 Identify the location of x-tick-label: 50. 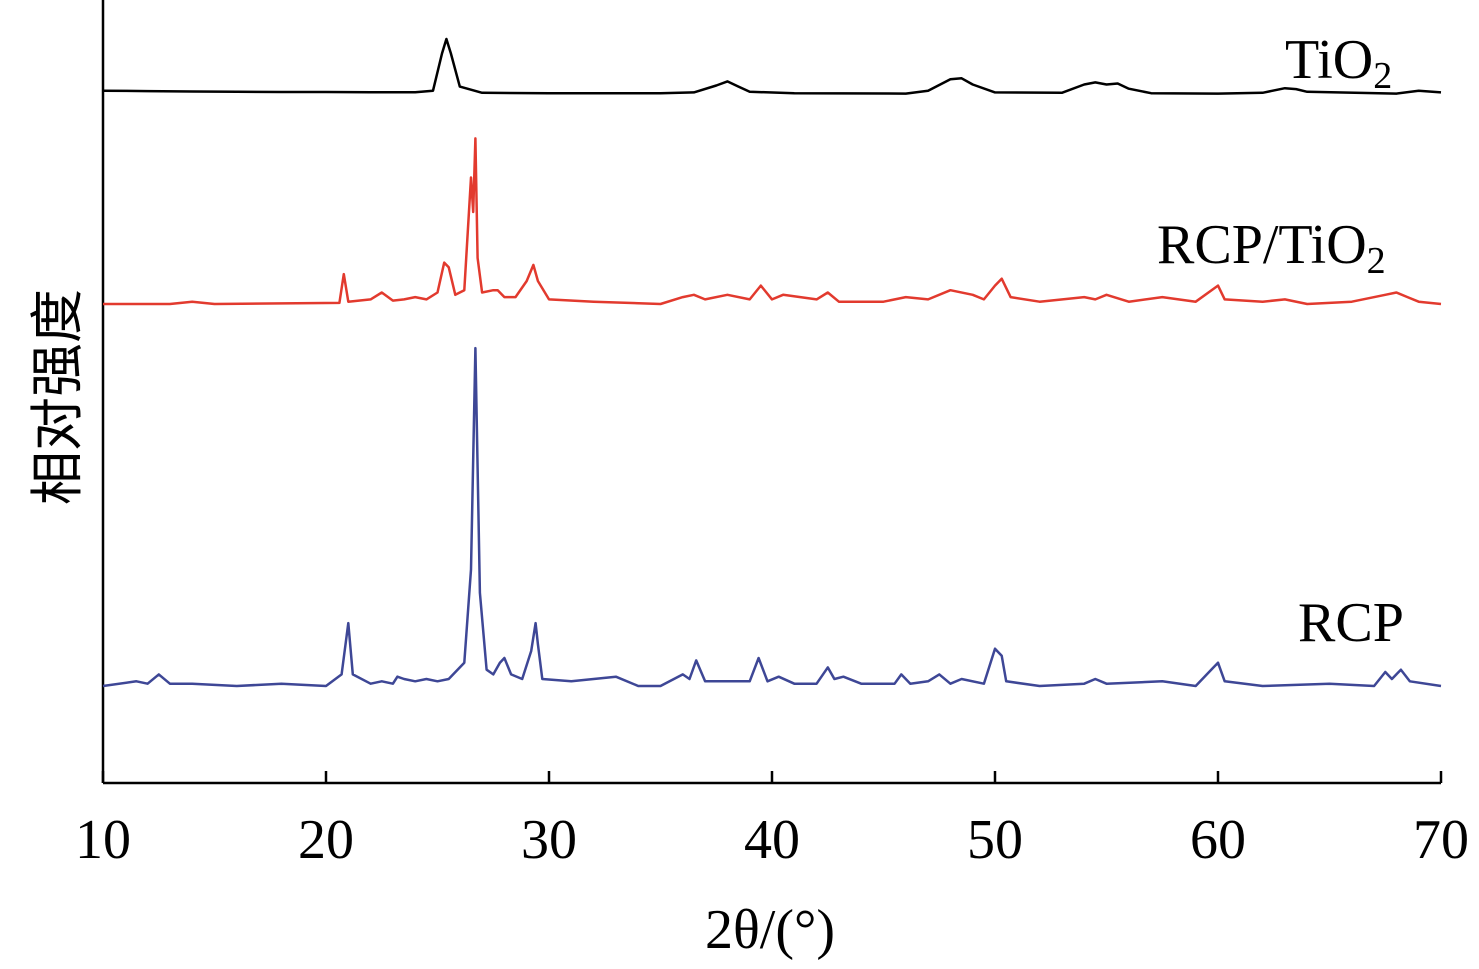
(995, 840).